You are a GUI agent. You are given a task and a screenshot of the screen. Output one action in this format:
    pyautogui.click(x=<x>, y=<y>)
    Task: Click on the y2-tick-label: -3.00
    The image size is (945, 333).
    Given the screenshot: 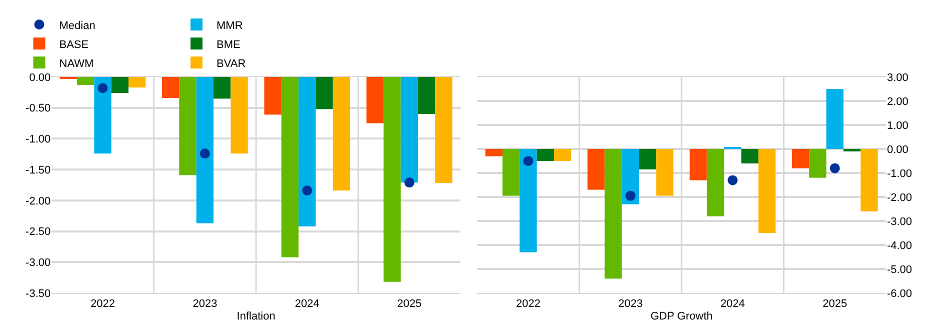 What is the action you would take?
    pyautogui.click(x=899, y=222)
    